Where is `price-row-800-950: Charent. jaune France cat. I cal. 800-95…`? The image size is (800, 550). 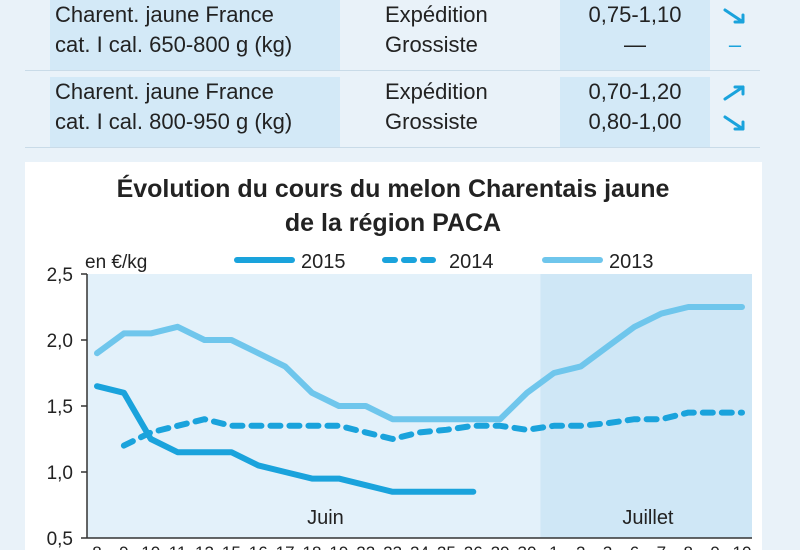 price-row-800-950: Charent. jaune France cat. I cal. 800-95… is located at coordinates (392, 112).